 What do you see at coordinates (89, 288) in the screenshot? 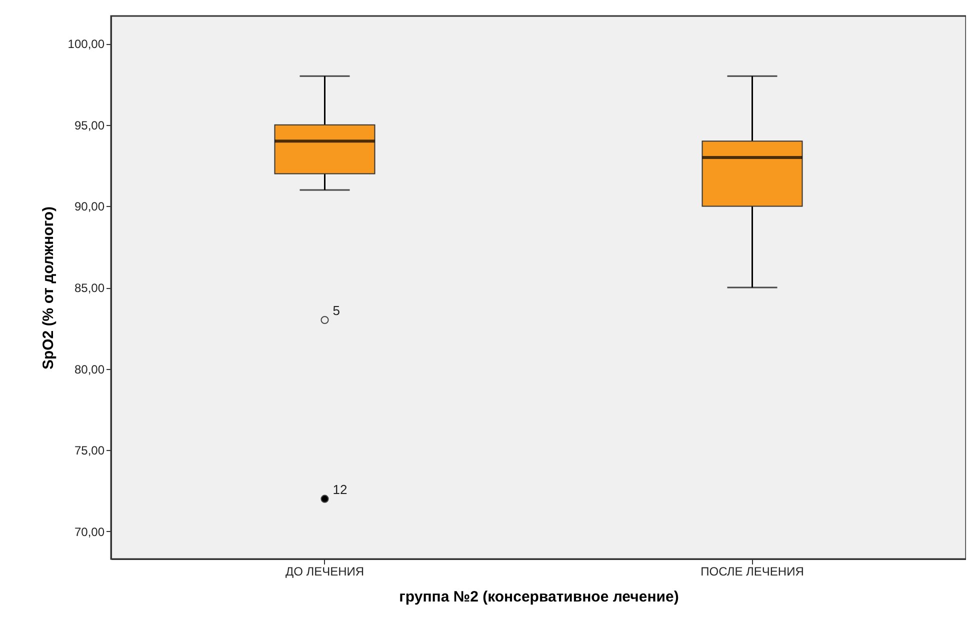
I see `y-tick-label: 85,00` at bounding box center [89, 288].